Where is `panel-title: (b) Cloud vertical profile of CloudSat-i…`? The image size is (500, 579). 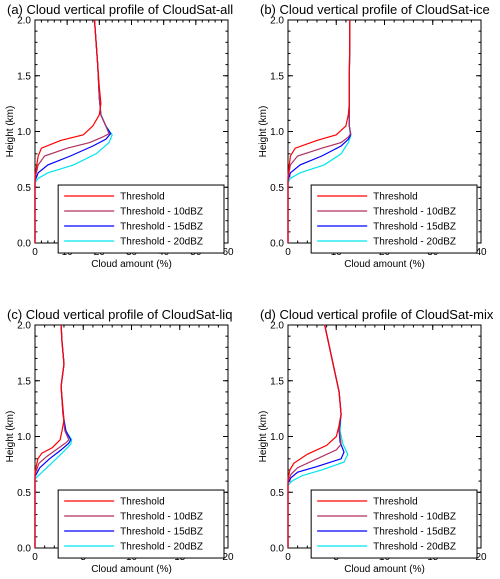 panel-title: (b) Cloud vertical profile of CloudSat-i… is located at coordinates (375, 9).